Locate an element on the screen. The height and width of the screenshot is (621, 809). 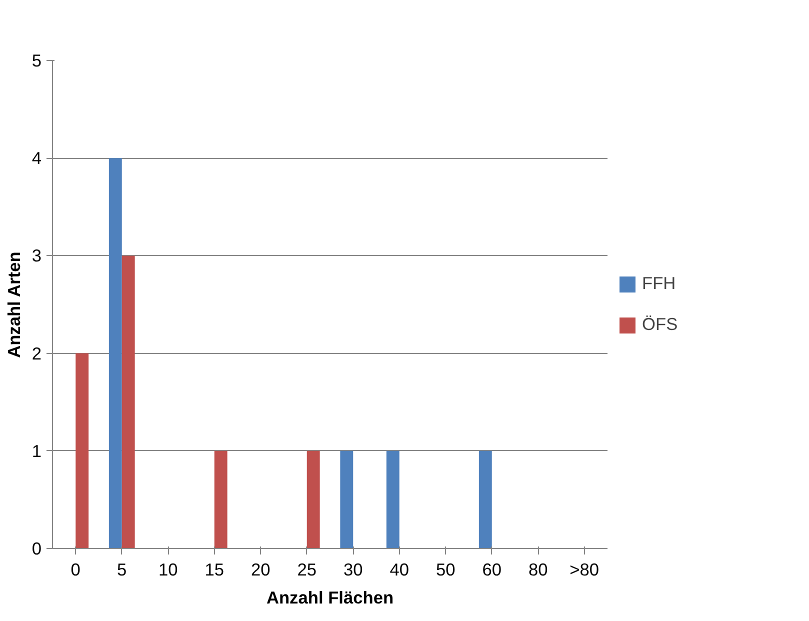
x-tick-label: 80 is located at coordinates (538, 570).